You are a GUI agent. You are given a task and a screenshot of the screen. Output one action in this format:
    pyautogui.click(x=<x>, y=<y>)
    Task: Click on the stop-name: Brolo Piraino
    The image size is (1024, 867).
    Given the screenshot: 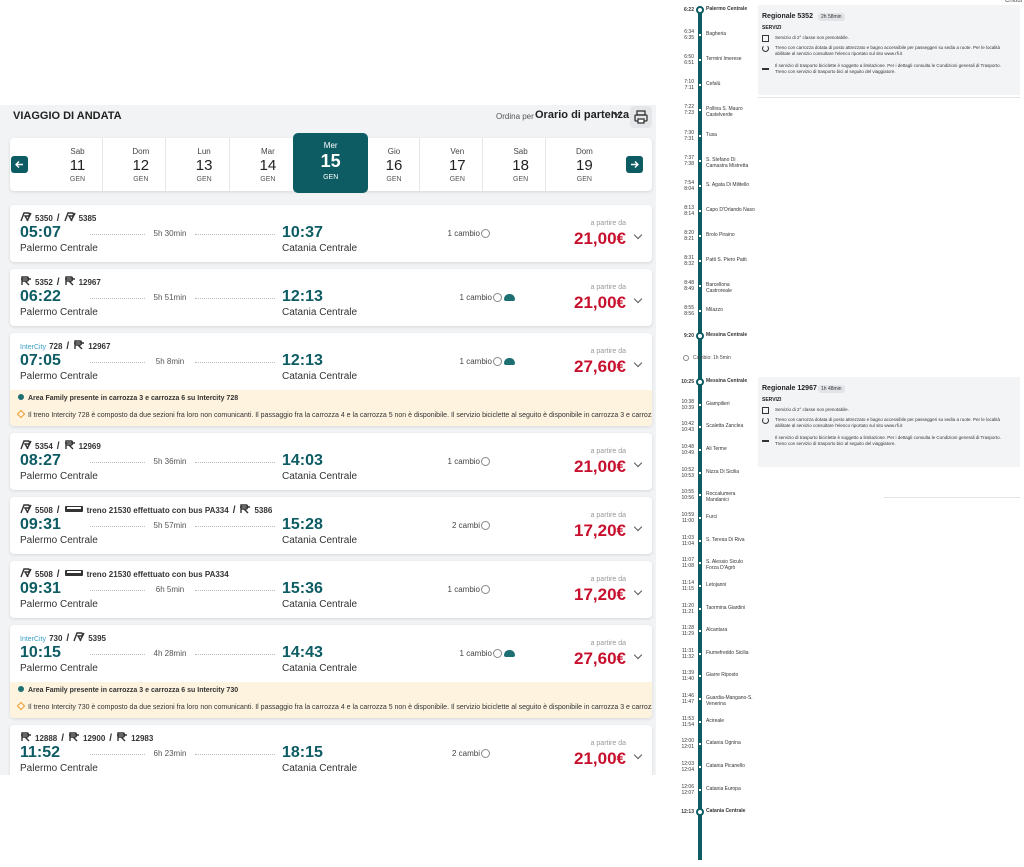 What is the action you would take?
    pyautogui.click(x=720, y=234)
    